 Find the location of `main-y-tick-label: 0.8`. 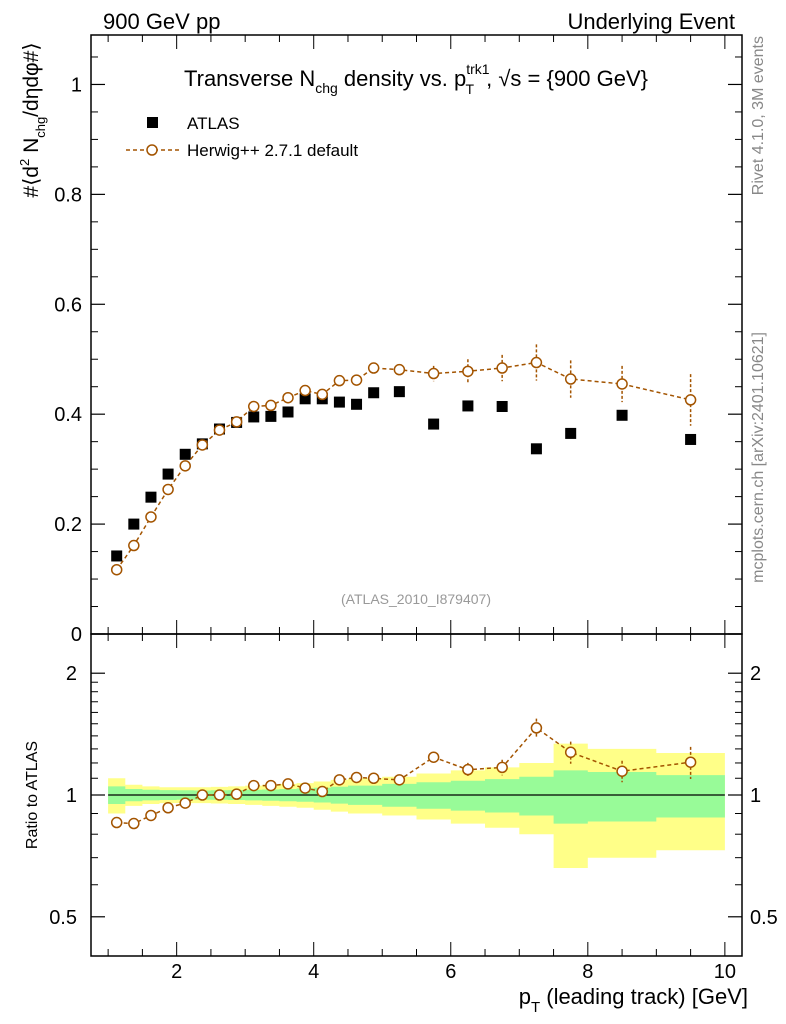

main-y-tick-label: 0.8 is located at coordinates (68, 195).